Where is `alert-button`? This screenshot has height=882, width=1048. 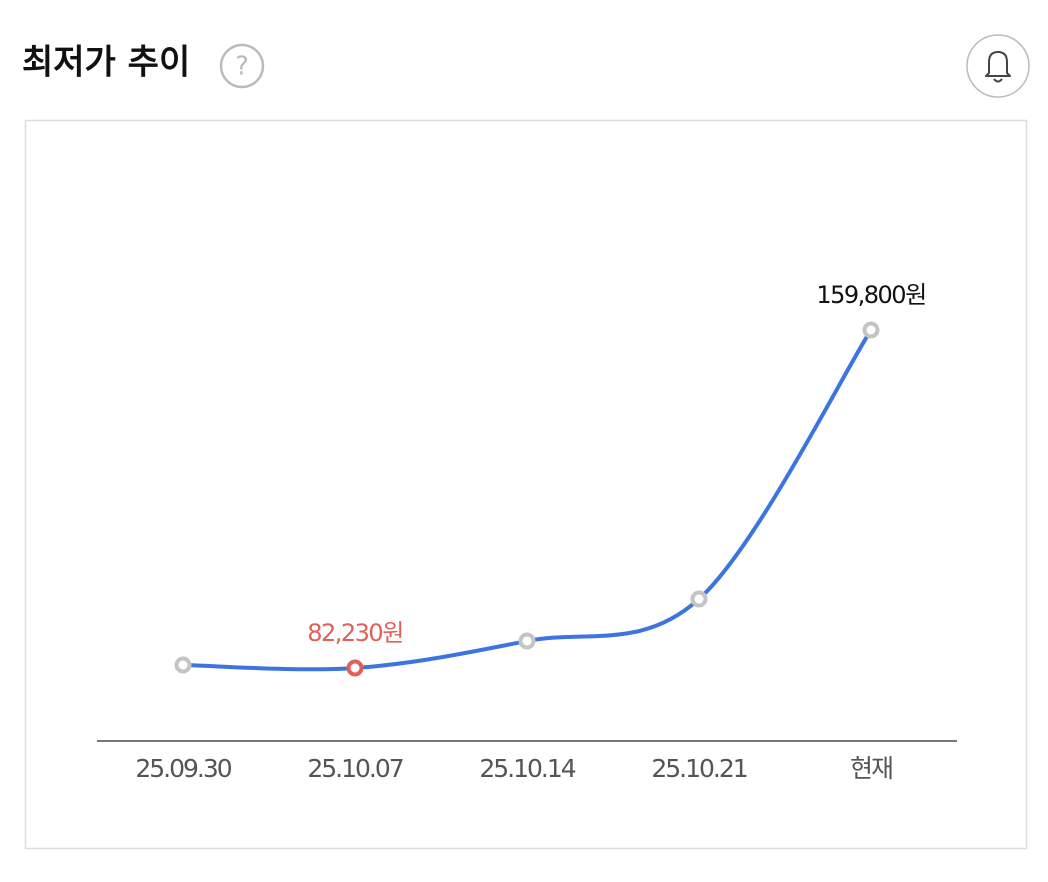
alert-button is located at coordinates (998, 66).